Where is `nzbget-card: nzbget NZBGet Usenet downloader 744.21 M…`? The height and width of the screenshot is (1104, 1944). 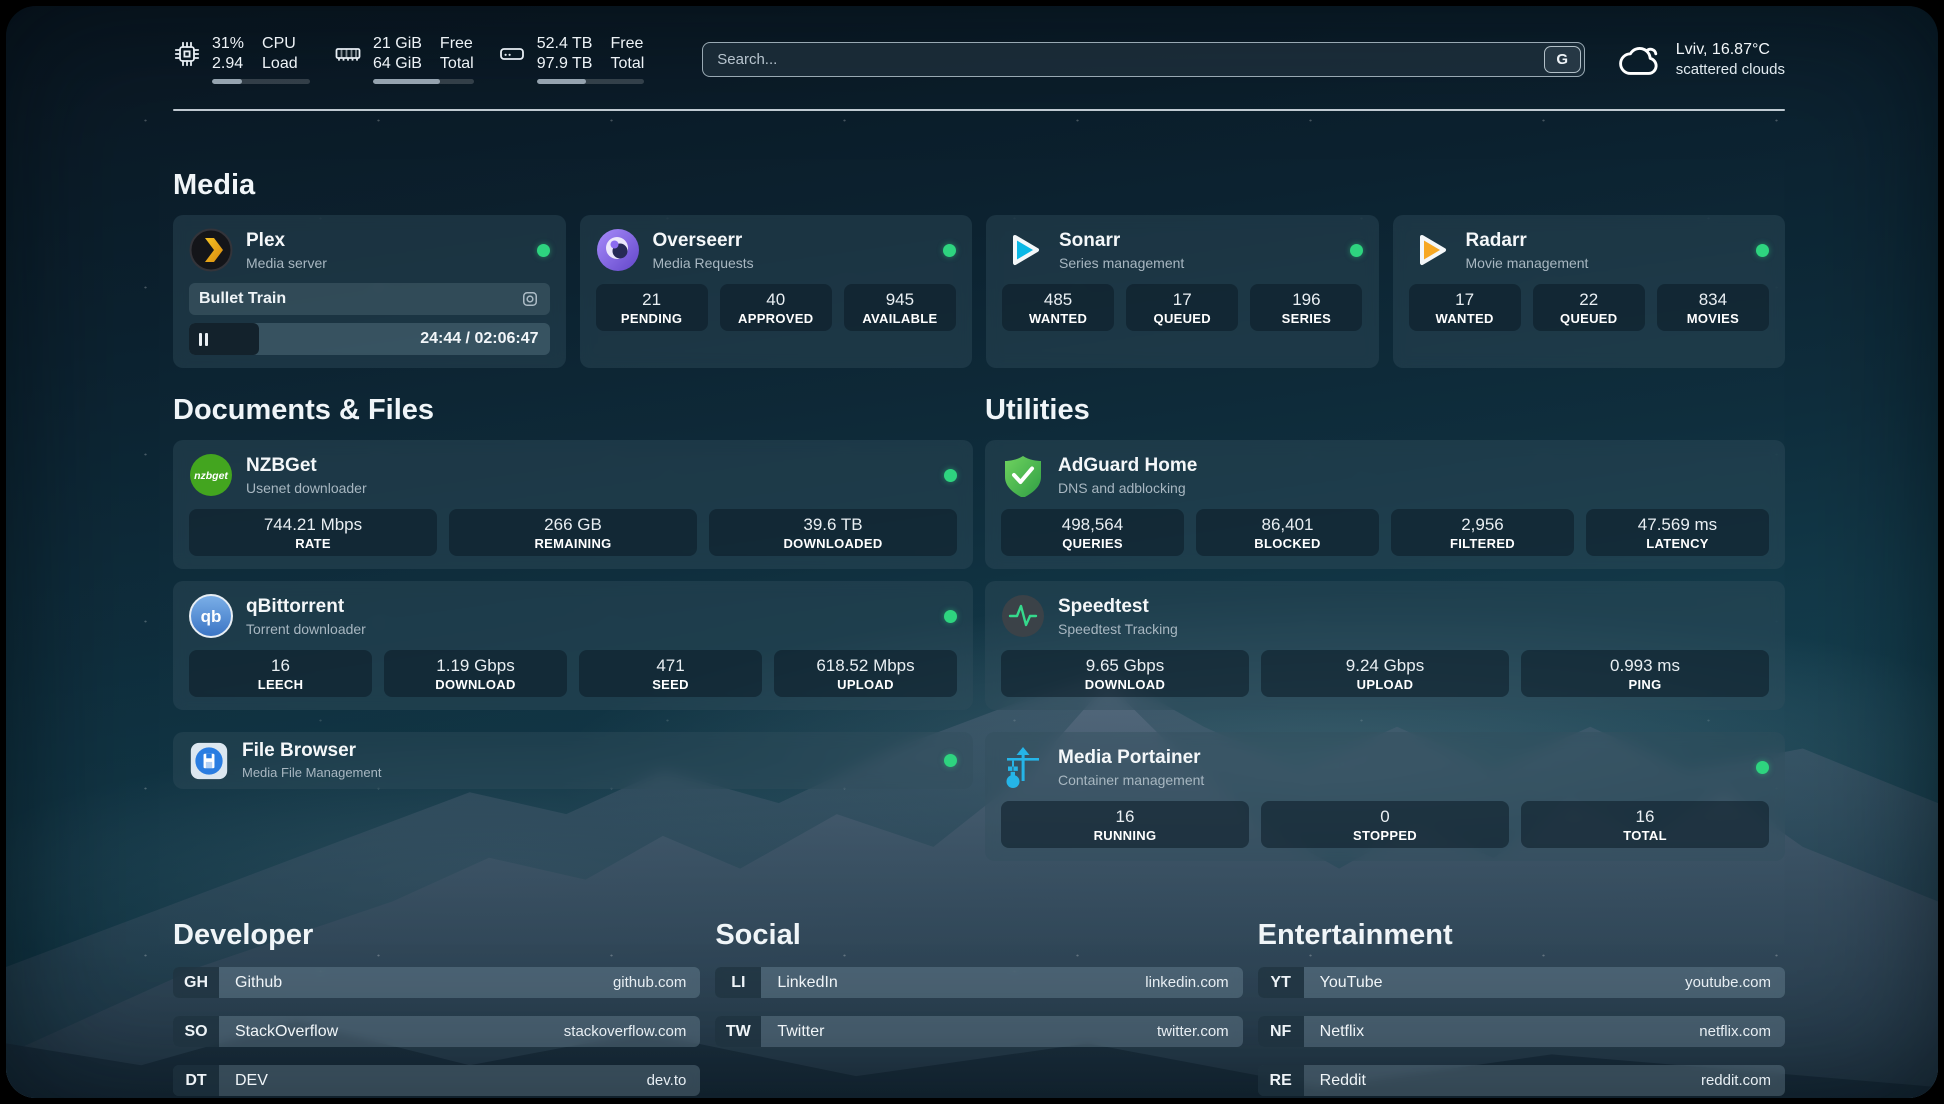
nzbget-card: nzbget NZBGet Usenet downloader 744.21 M… is located at coordinates (573, 504).